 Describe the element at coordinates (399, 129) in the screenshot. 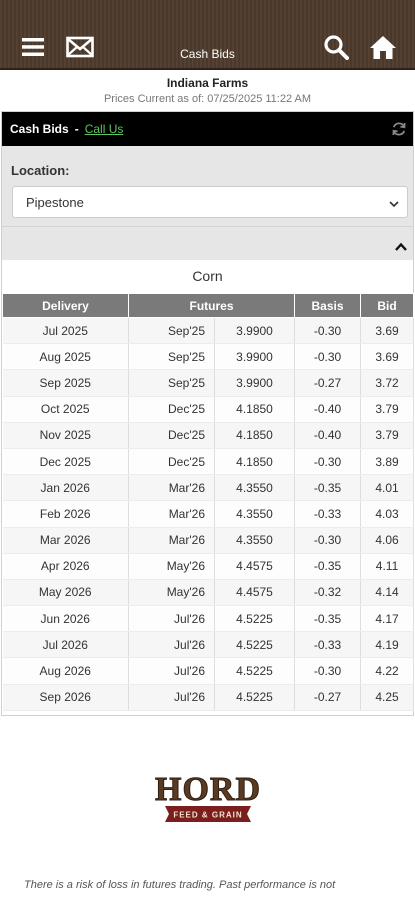

I see `refresh-icon` at that location.